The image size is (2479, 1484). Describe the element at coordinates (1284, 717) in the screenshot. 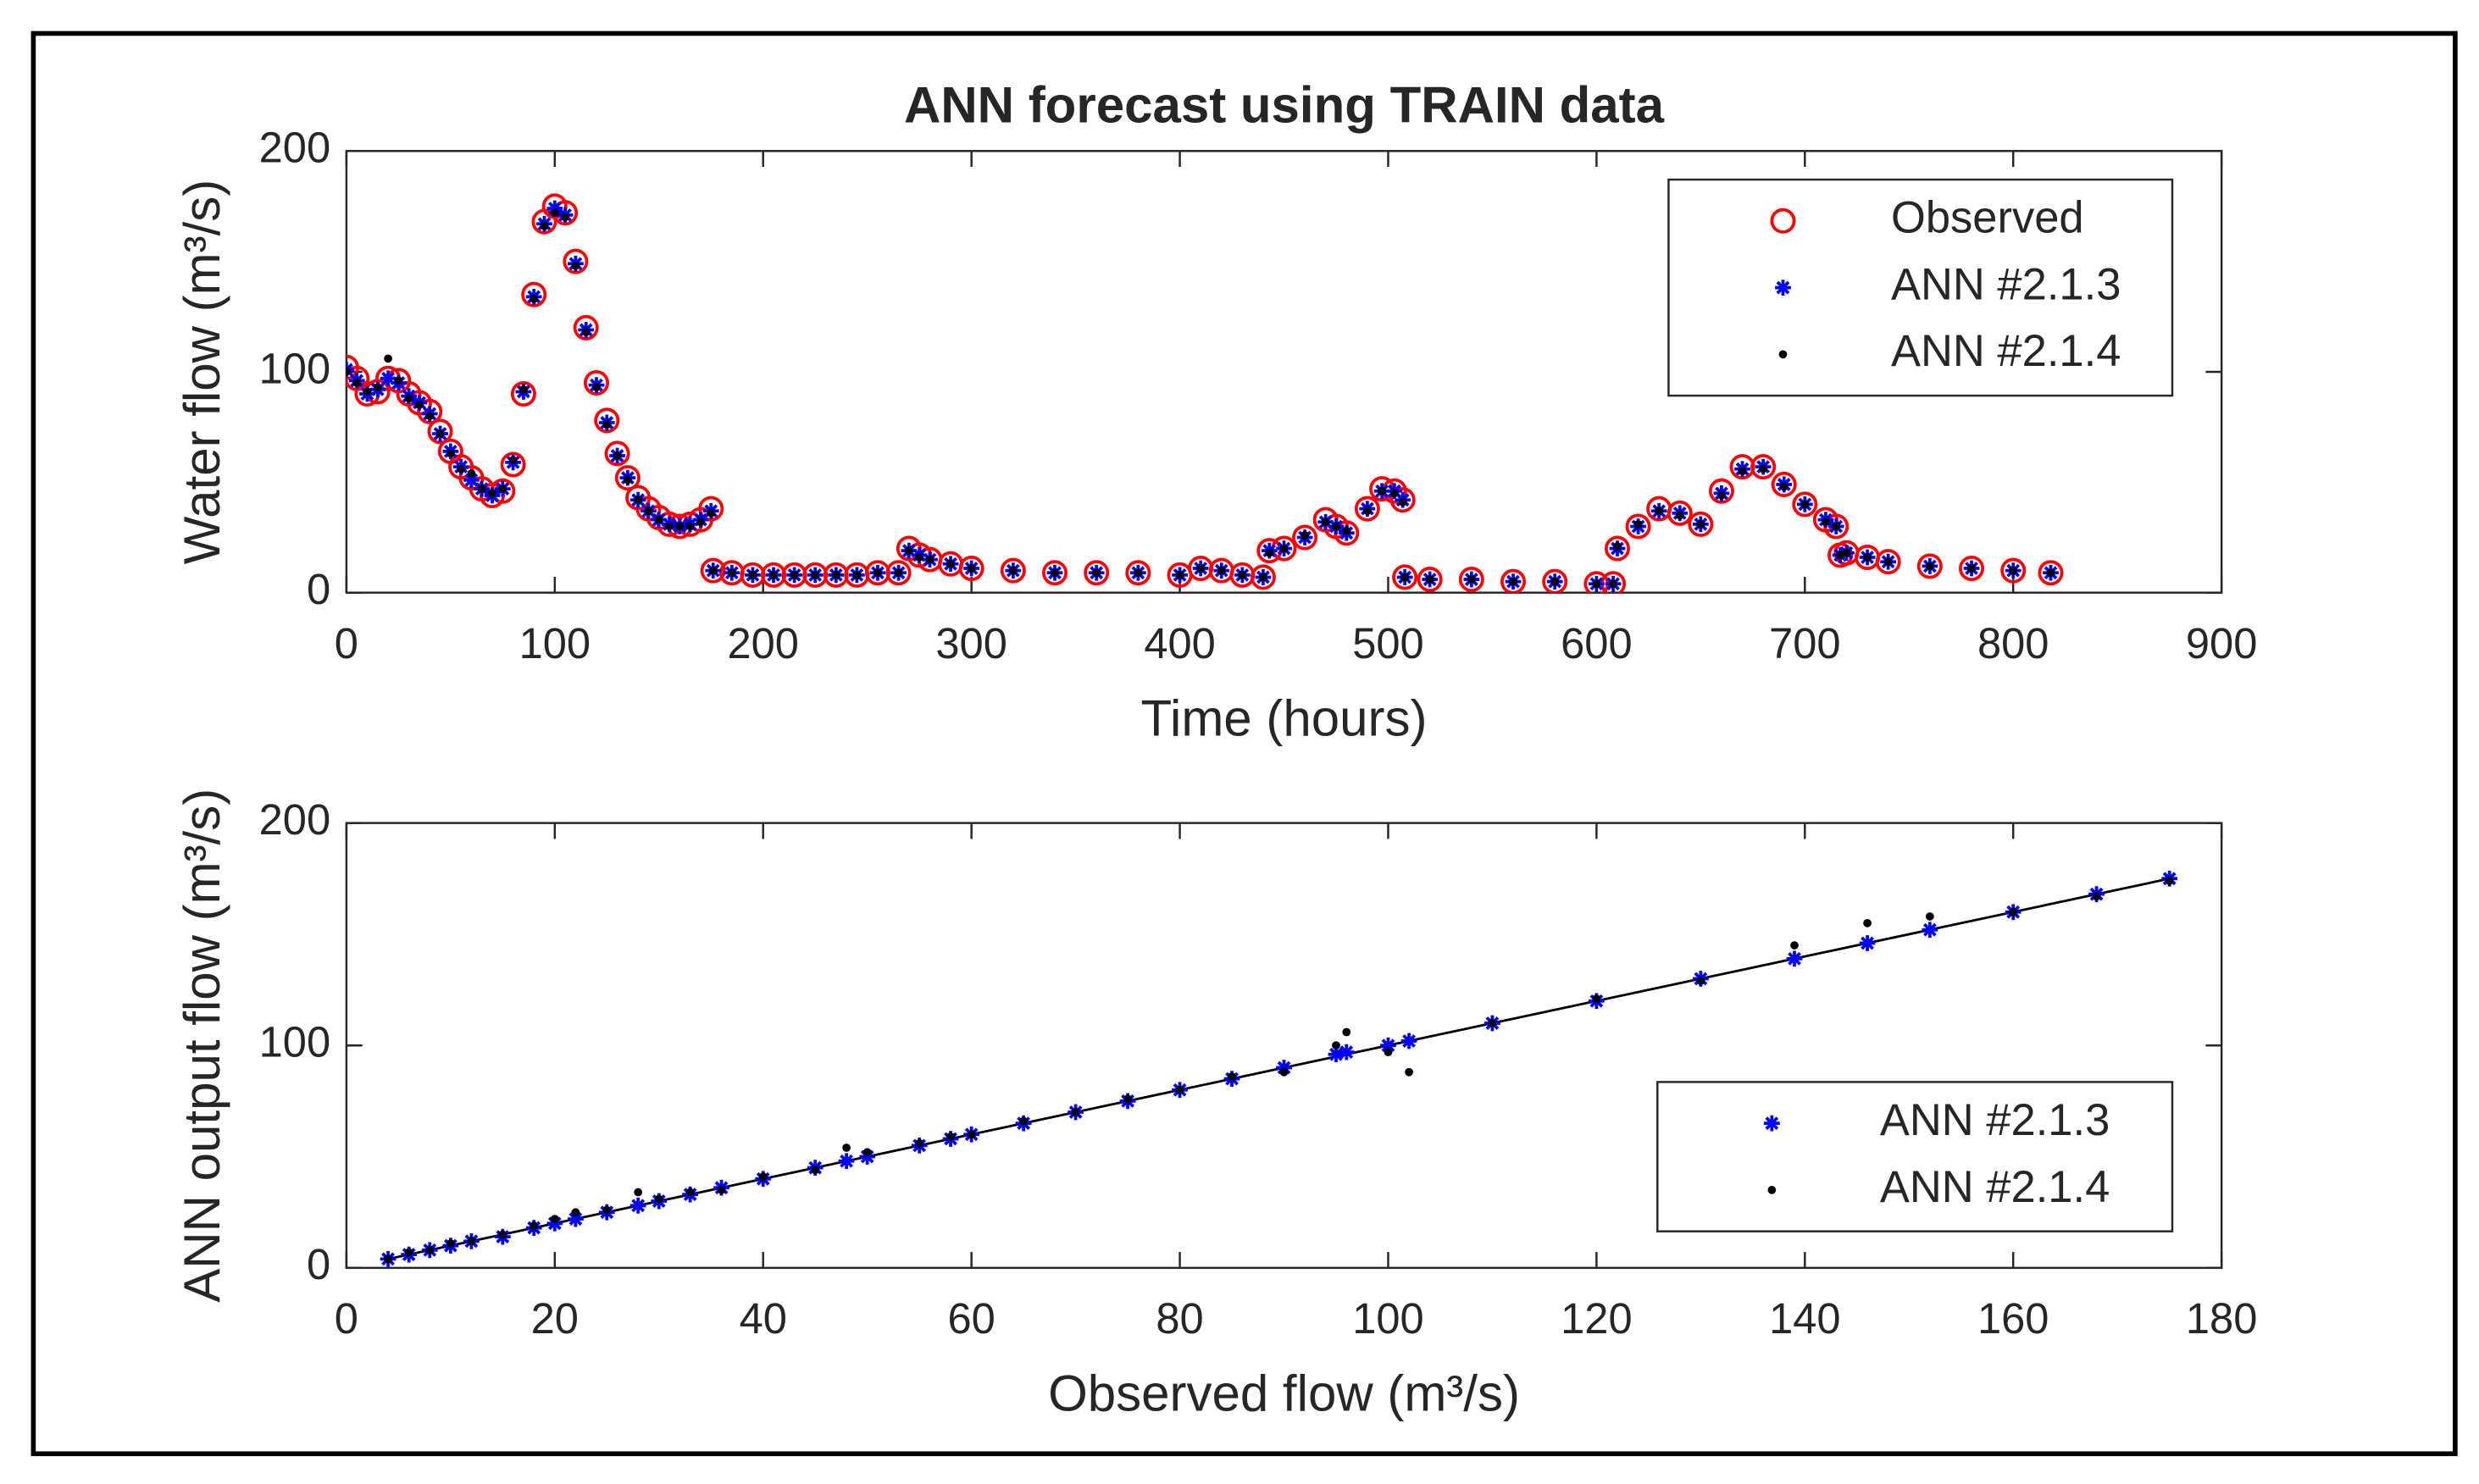

I see `x-axis-label: Time (hours)` at that location.